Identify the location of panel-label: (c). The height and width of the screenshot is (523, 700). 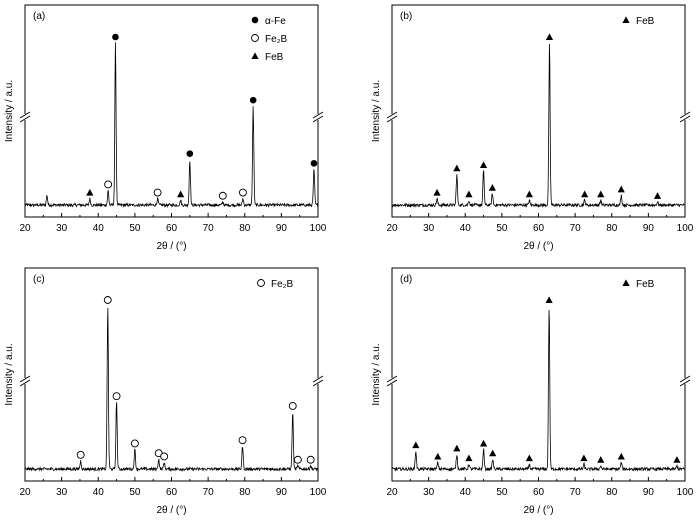
(39, 279).